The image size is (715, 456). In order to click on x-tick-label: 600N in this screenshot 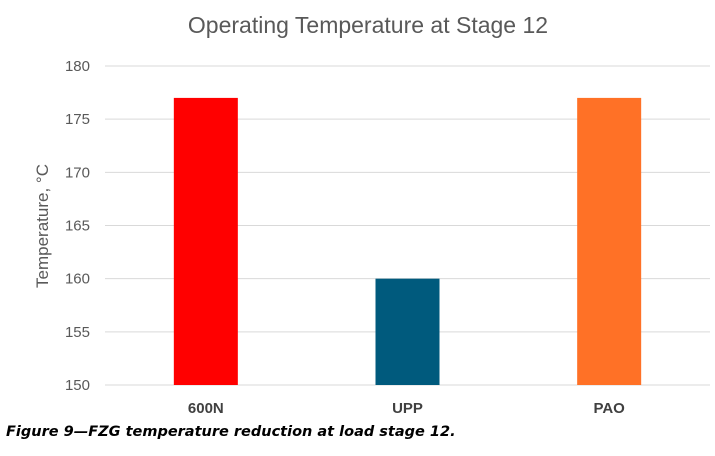, I will do `click(206, 408)`.